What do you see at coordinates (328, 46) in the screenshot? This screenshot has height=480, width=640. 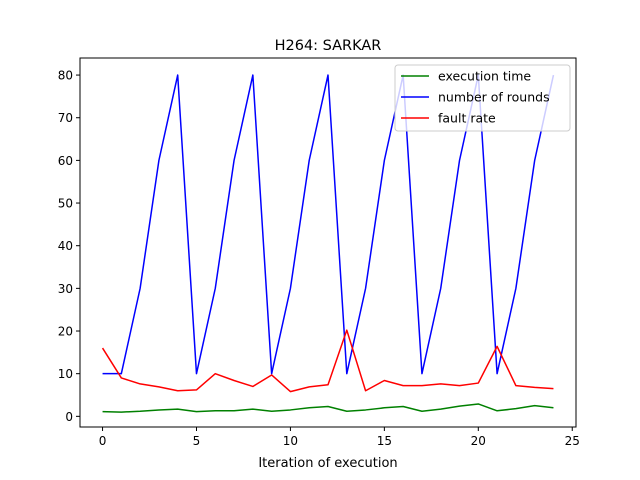 I see `chart-title: H264: SARKAR` at bounding box center [328, 46].